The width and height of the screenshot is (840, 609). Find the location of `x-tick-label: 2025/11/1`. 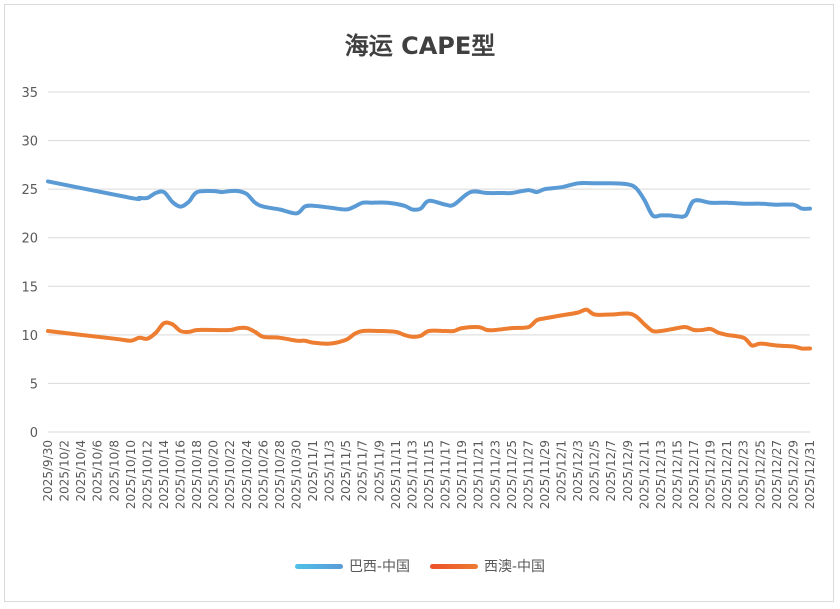

x-tick-label: 2025/11/1 is located at coordinates (313, 471).